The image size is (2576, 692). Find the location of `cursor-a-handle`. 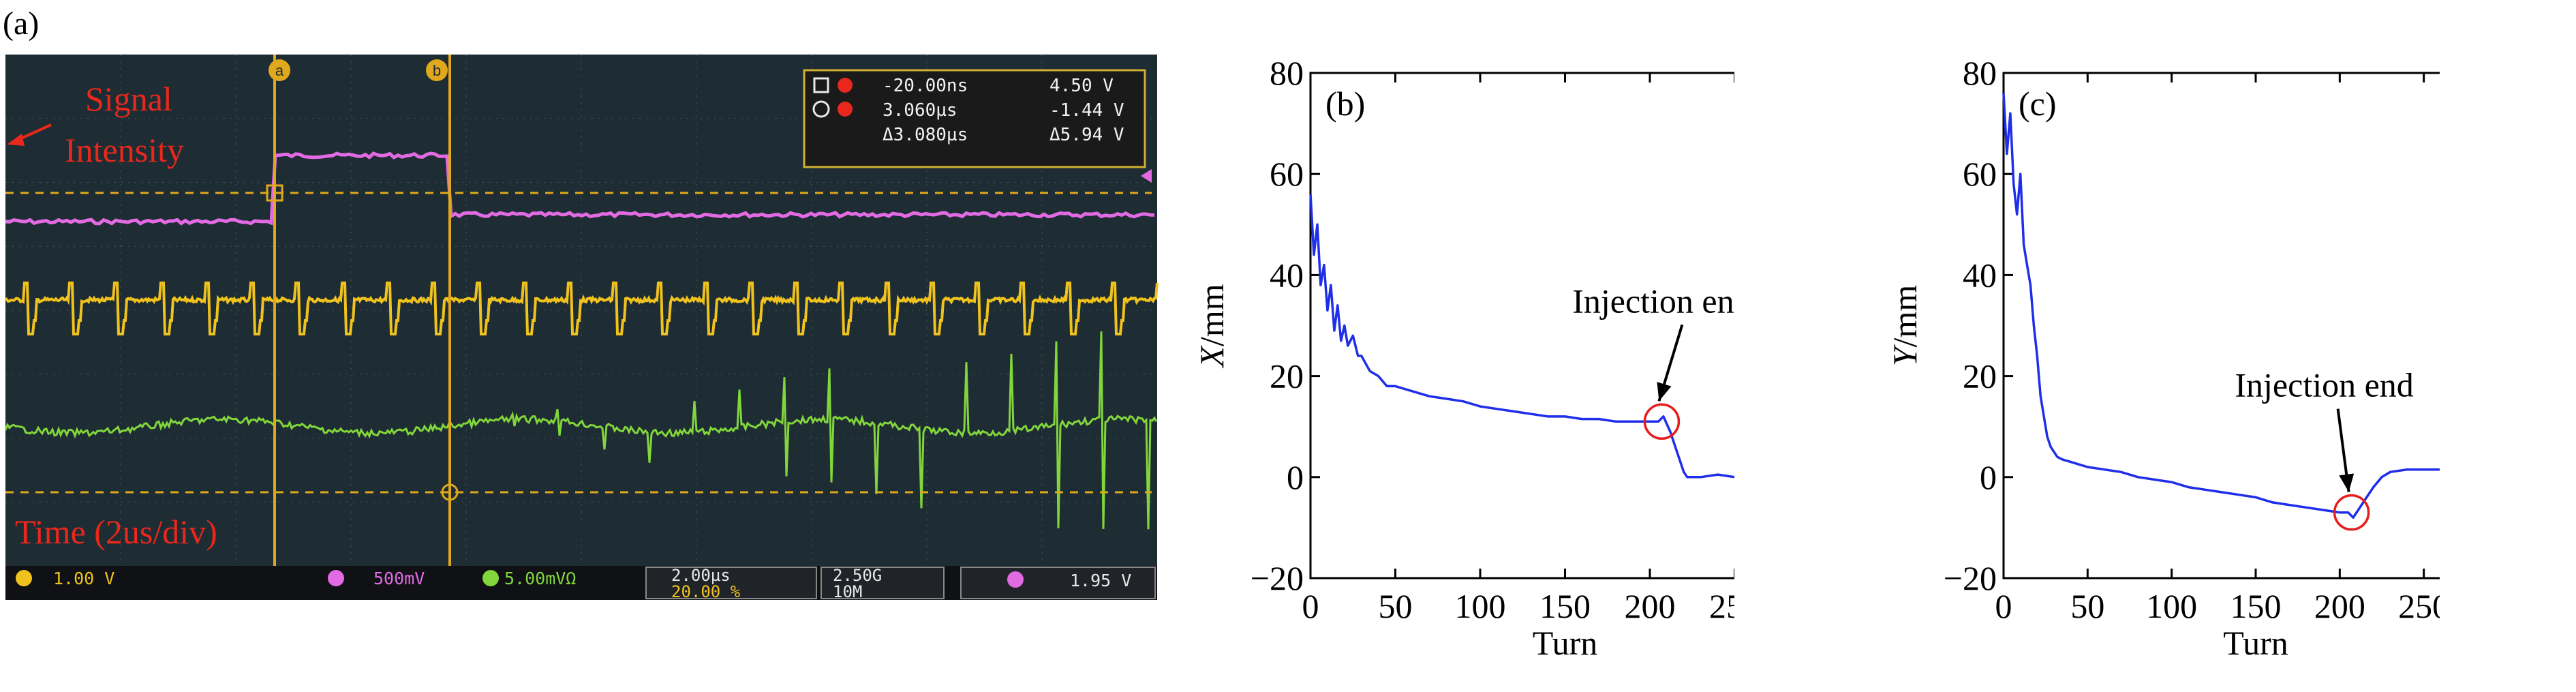

cursor-a-handle is located at coordinates (279, 70).